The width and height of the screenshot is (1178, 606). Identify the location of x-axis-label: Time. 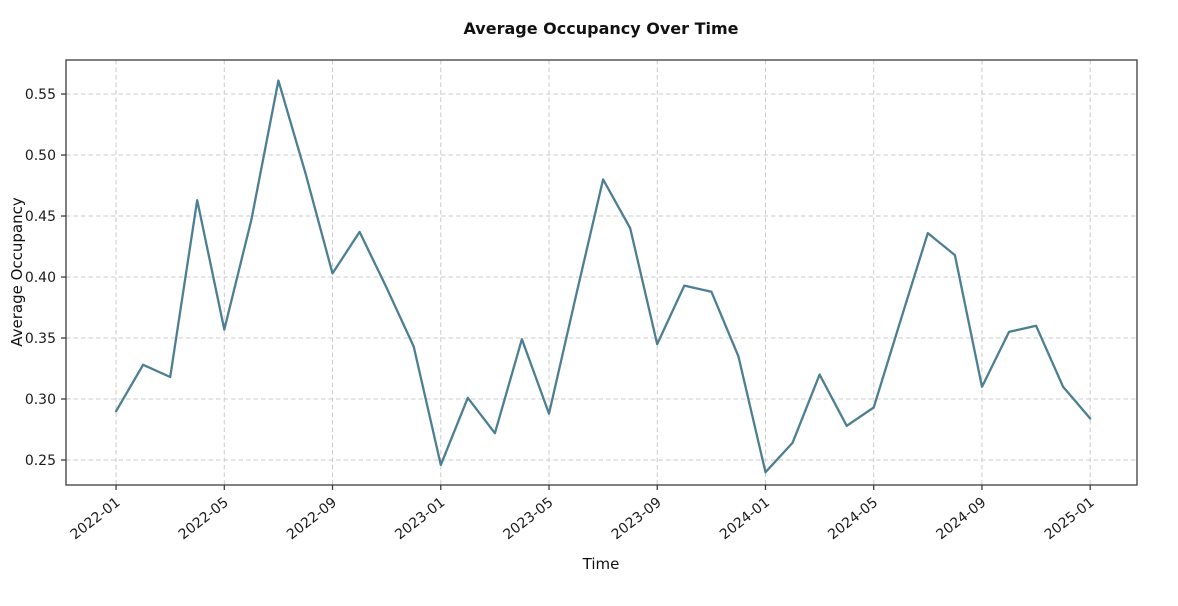
(601, 564).